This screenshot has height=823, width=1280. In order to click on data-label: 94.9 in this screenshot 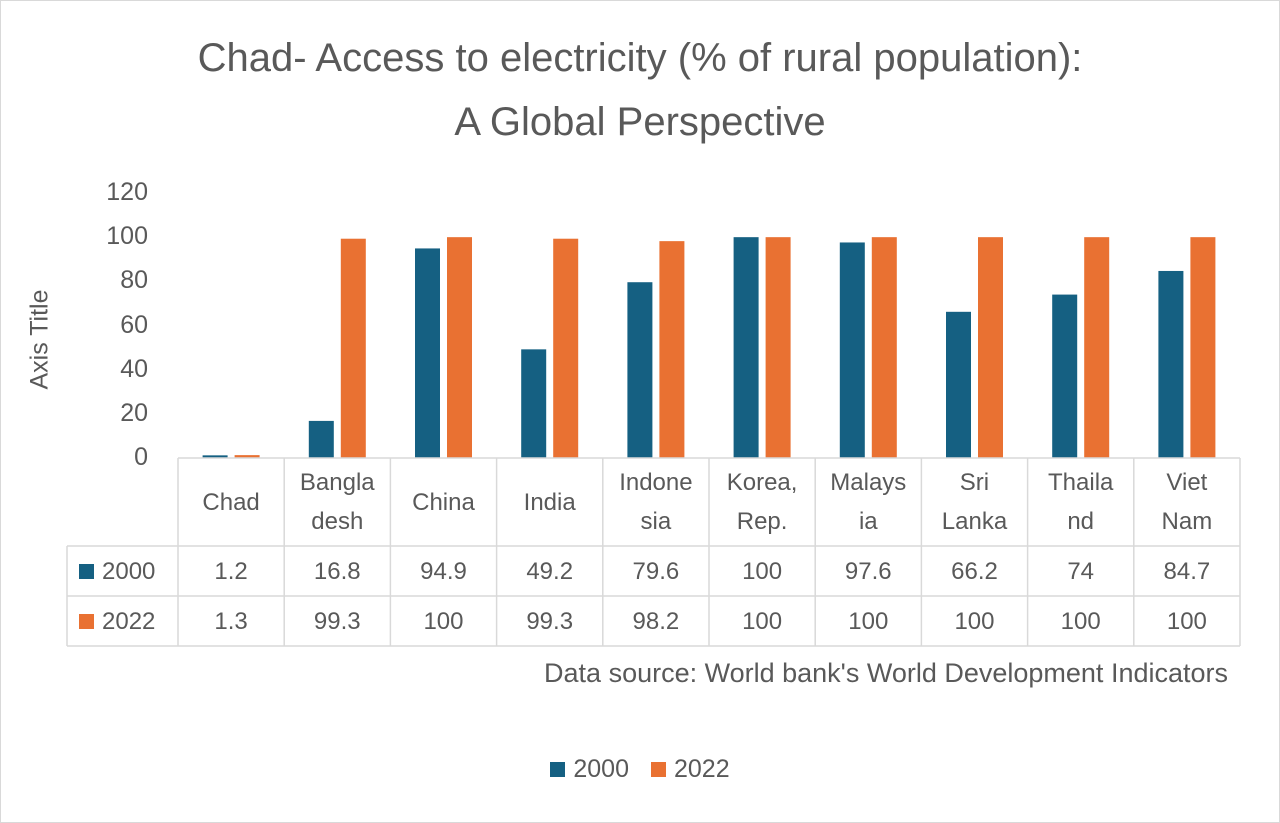, I will do `click(443, 571)`.